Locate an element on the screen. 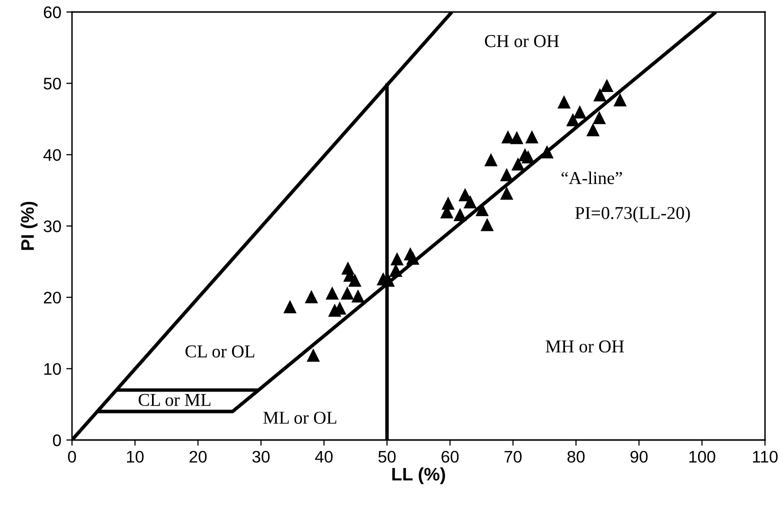  annotation: PI=0.73(LL-20) is located at coordinates (632, 214).